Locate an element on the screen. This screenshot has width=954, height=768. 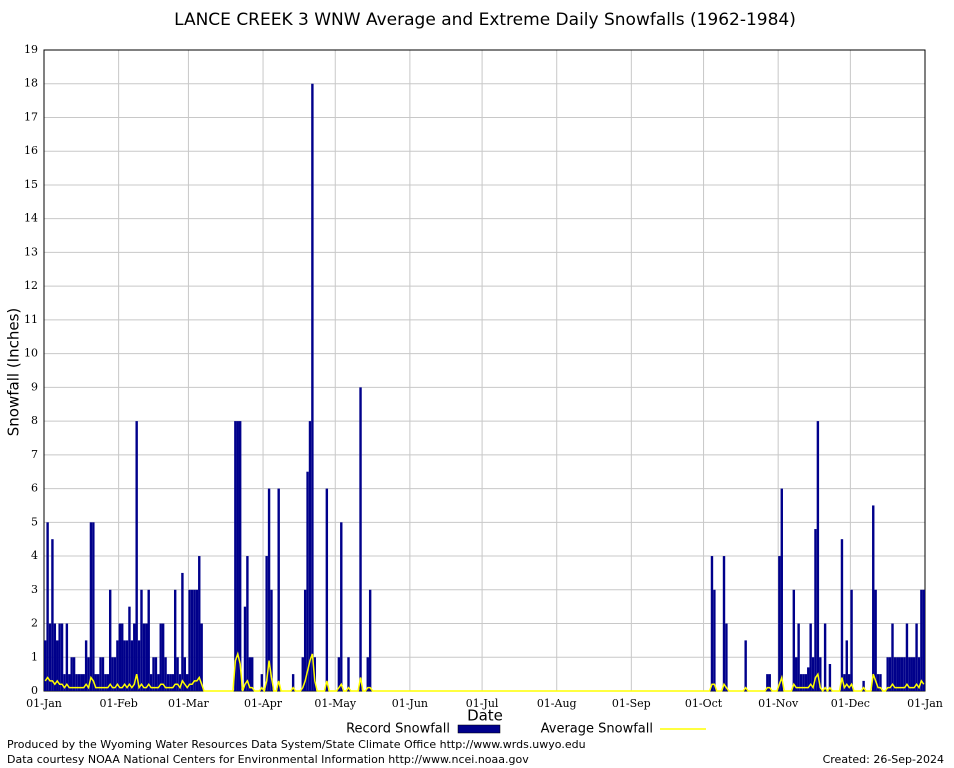
y-tick-label: 12 is located at coordinates (31, 285).